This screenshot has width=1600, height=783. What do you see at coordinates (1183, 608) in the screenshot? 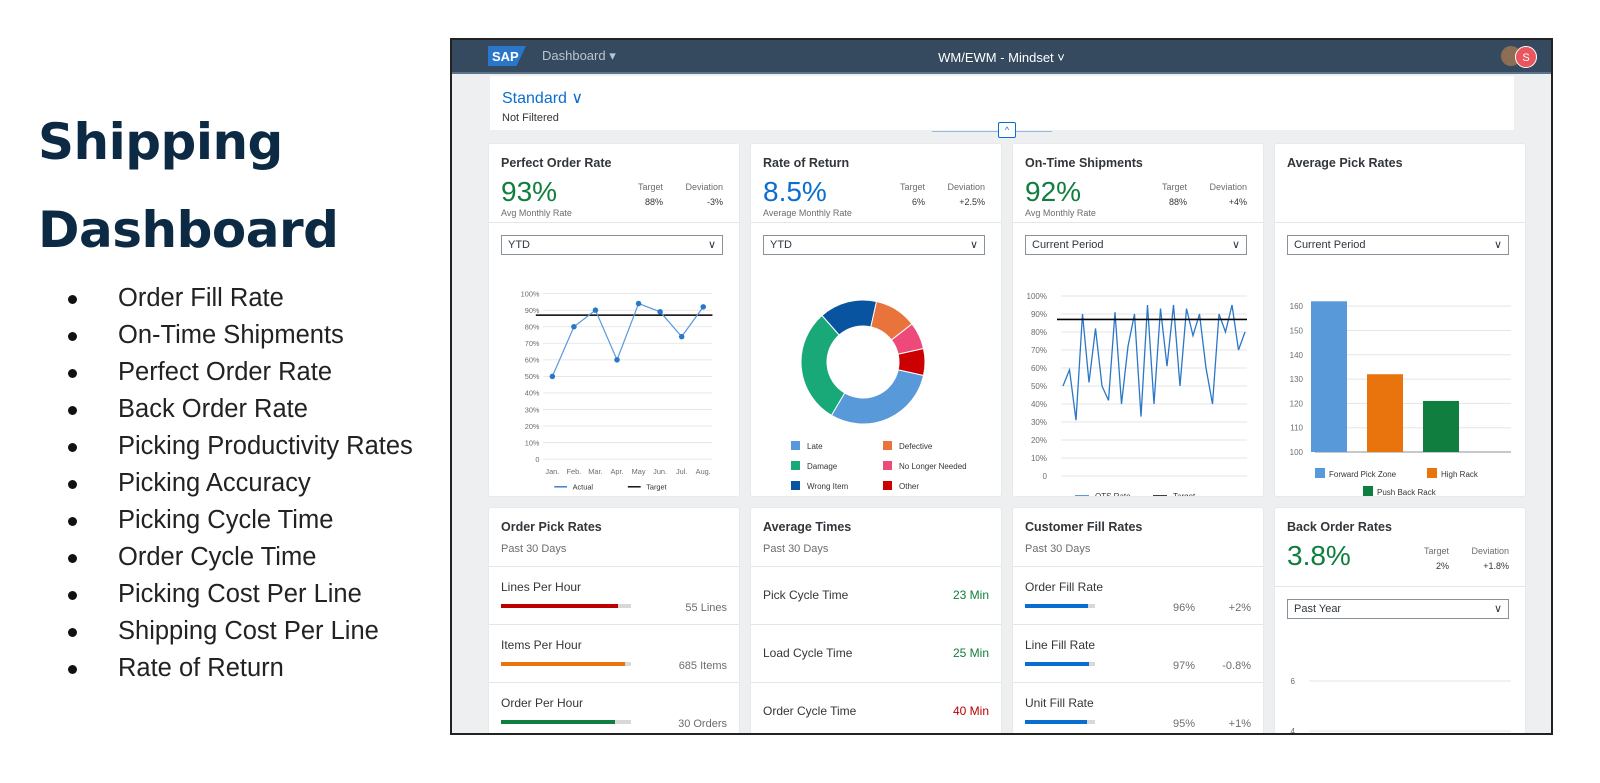
I see `row-value: 96%` at bounding box center [1183, 608].